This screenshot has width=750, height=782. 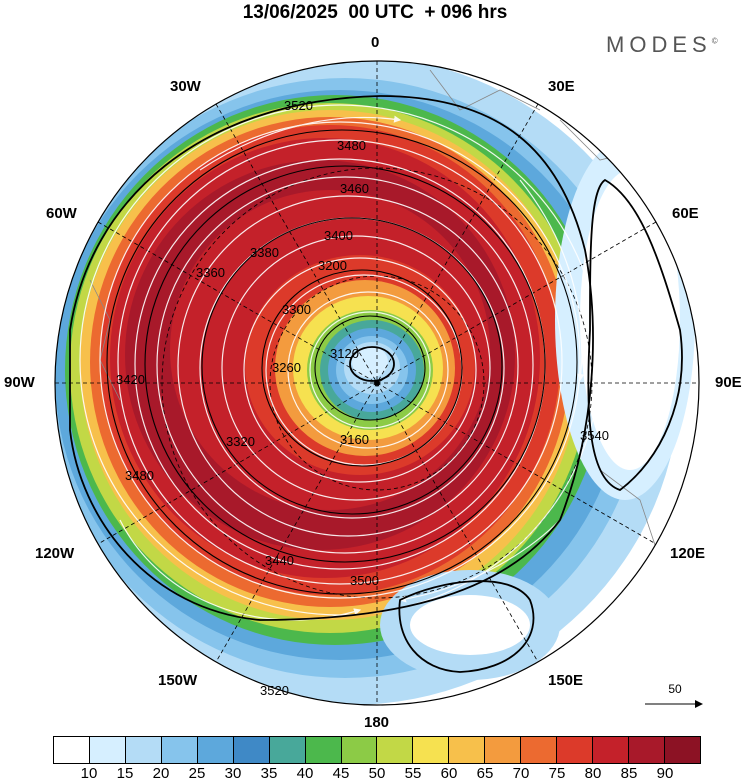 What do you see at coordinates (344, 353) in the screenshot?
I see `contour-label: 3120` at bounding box center [344, 353].